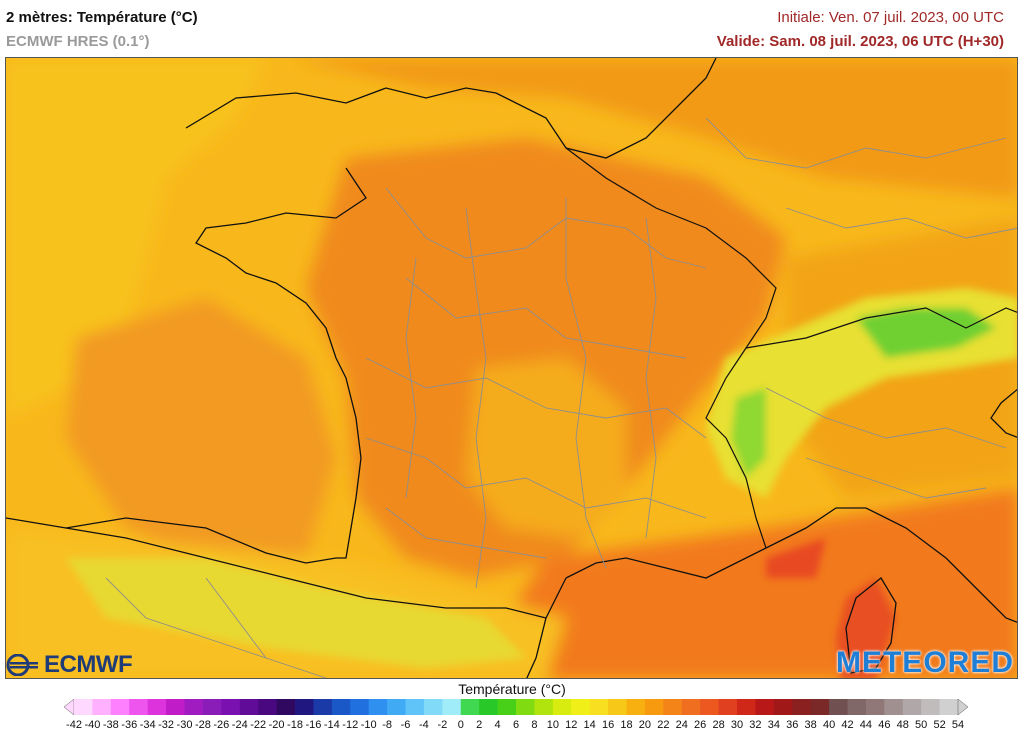  Describe the element at coordinates (258, 725) in the screenshot. I see `legend-tick: -22` at that location.